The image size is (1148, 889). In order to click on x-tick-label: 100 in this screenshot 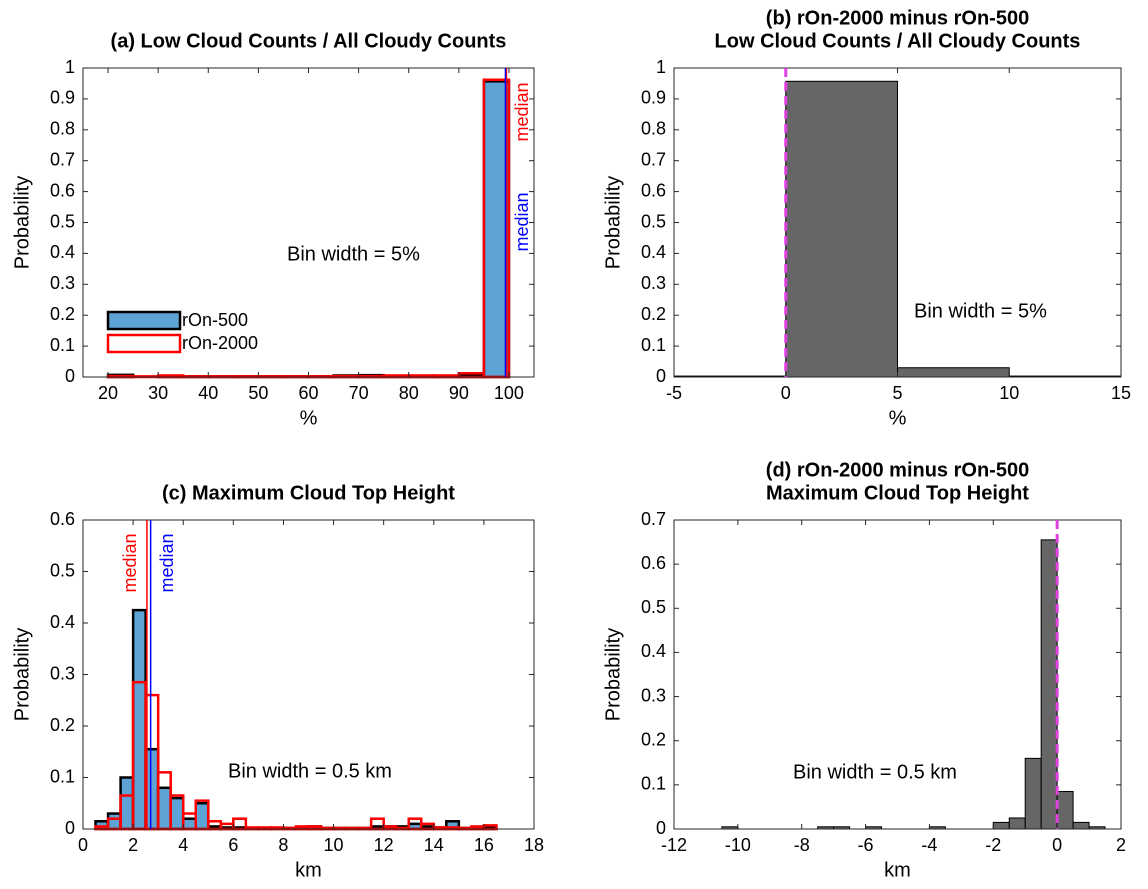, I will do `click(509, 393)`.